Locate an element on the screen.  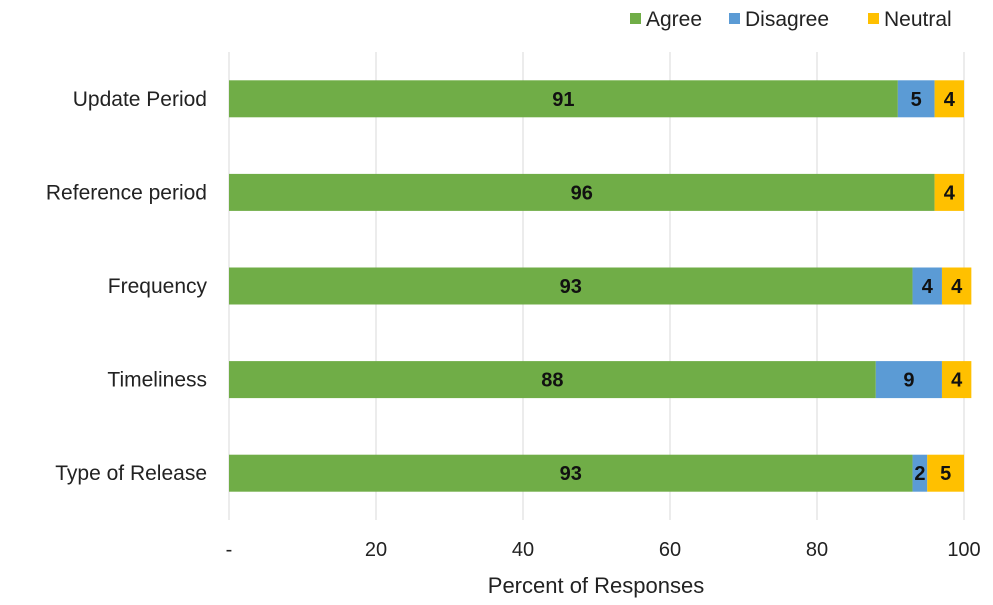
category-label: Frequency is located at coordinates (158, 286).